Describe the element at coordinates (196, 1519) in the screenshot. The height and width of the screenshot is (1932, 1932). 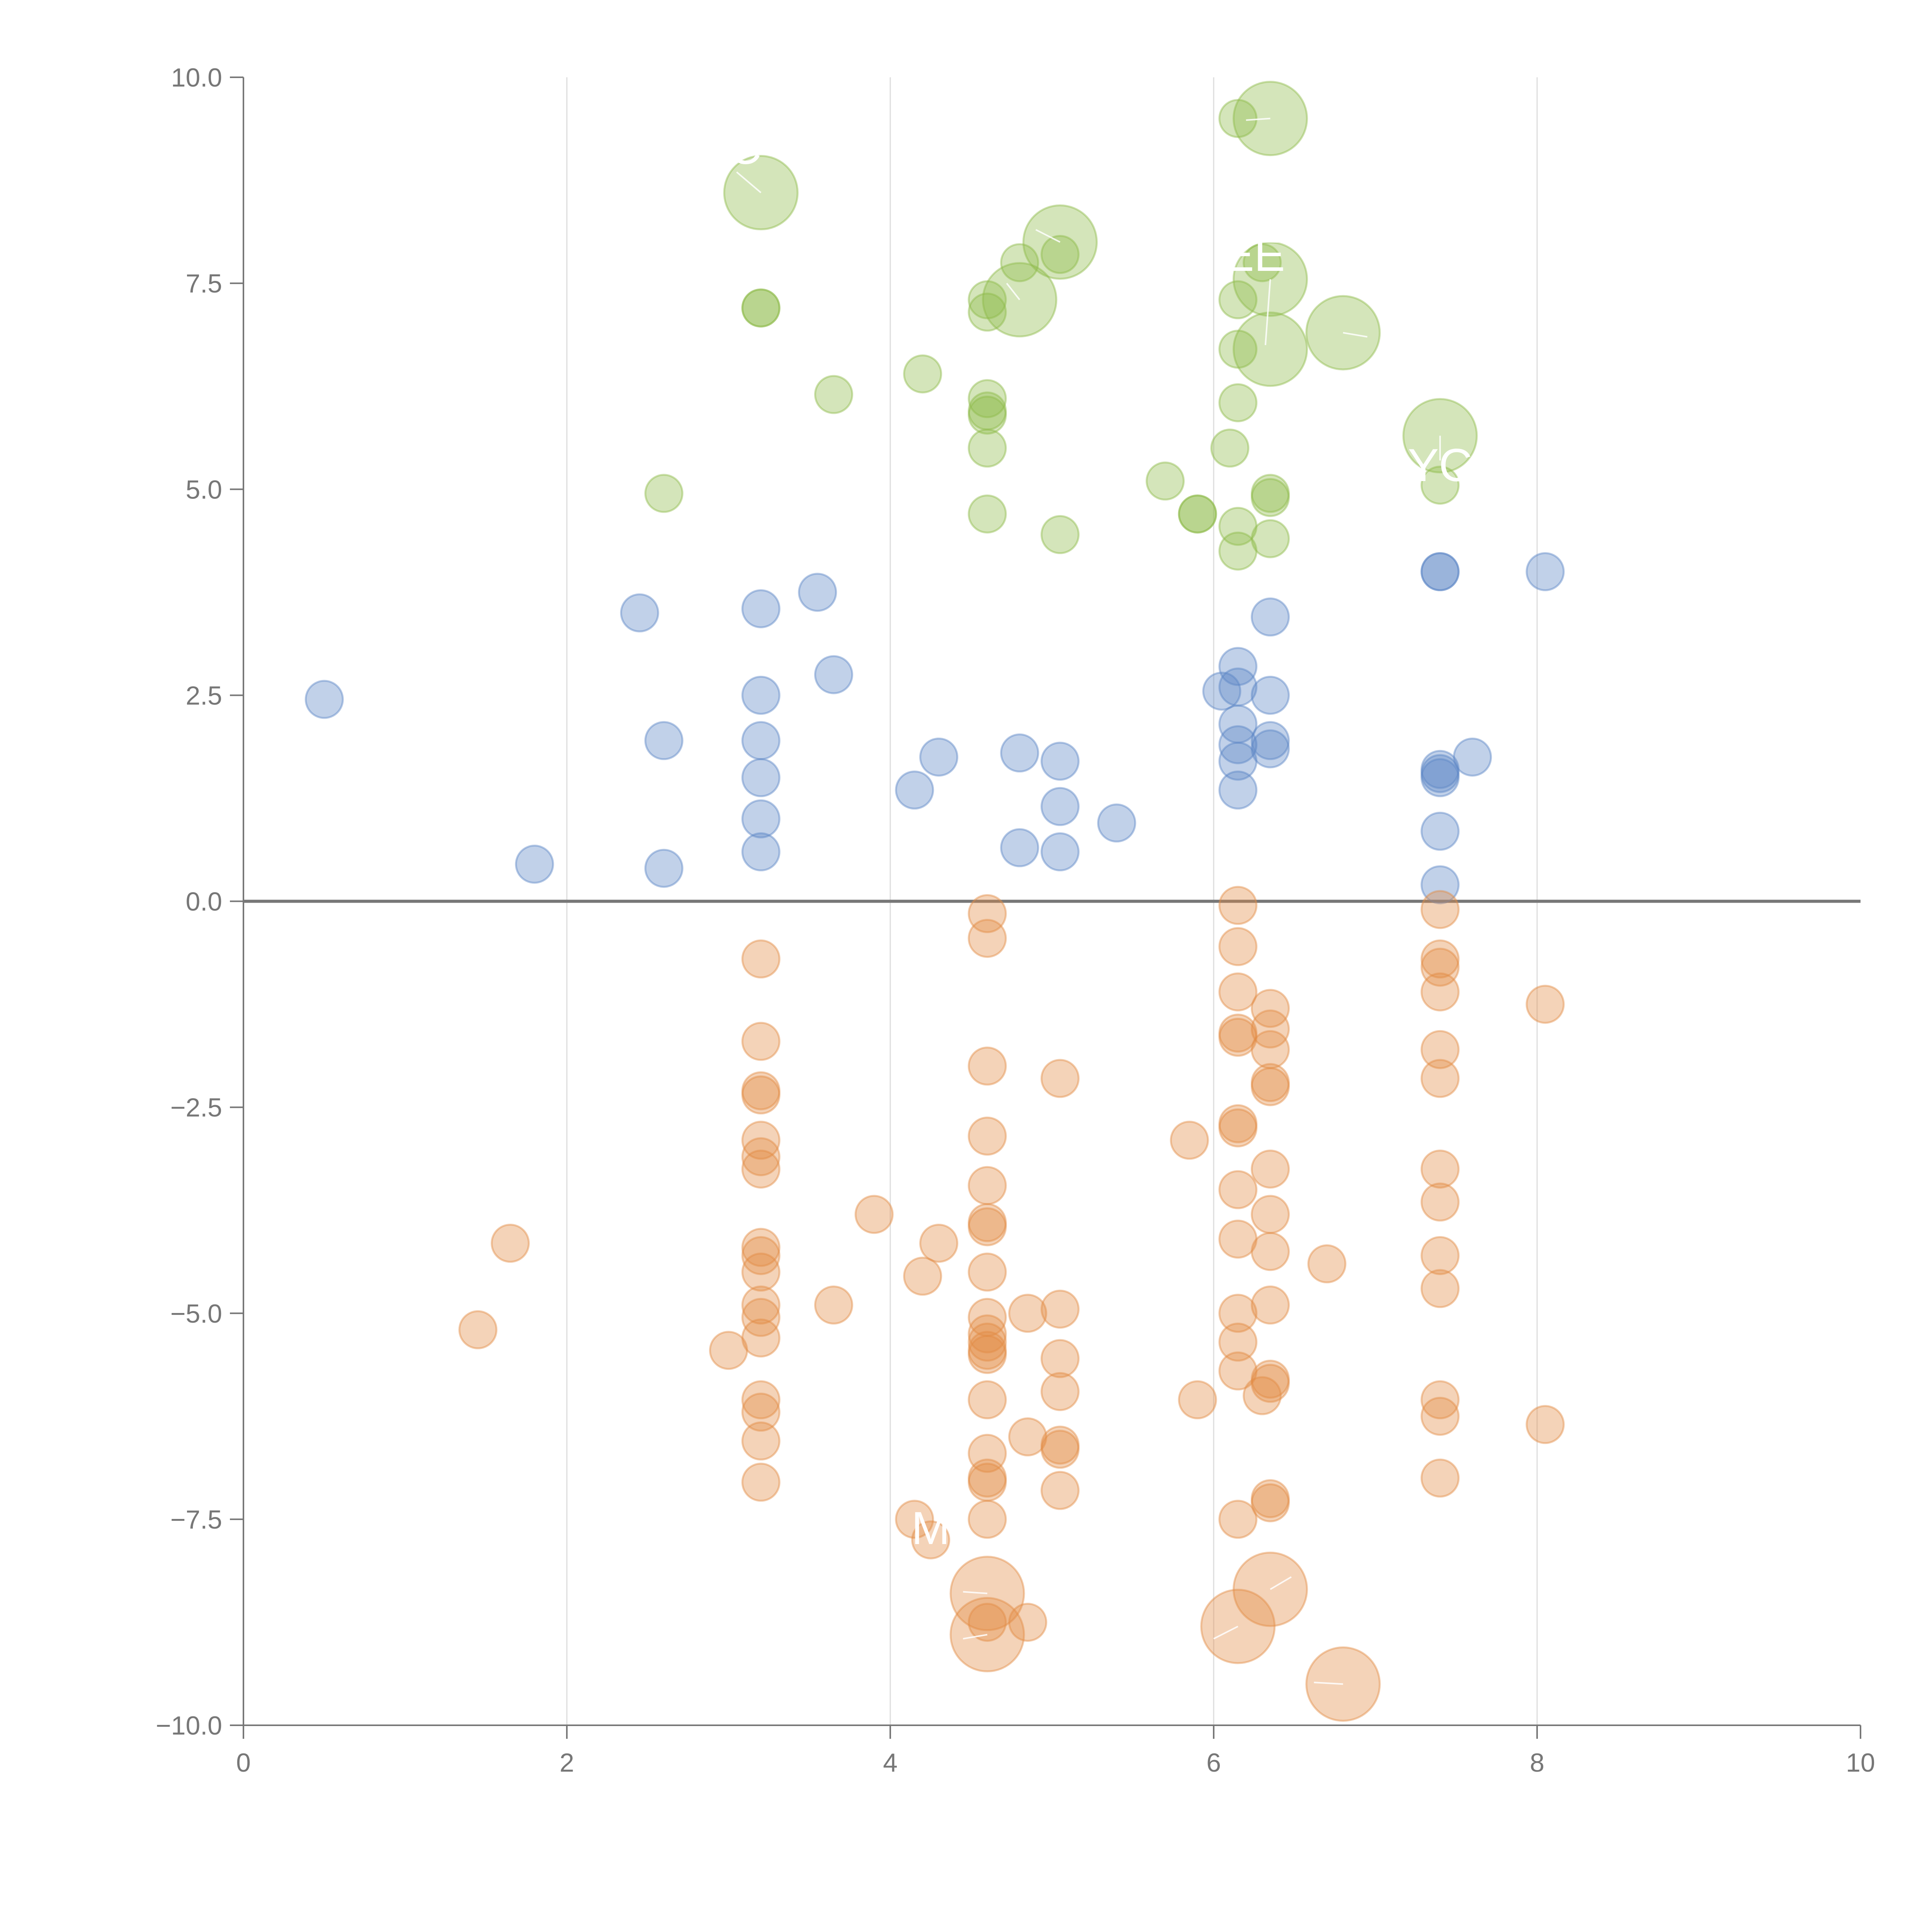
I see `y-tick-label: −7.5` at that location.